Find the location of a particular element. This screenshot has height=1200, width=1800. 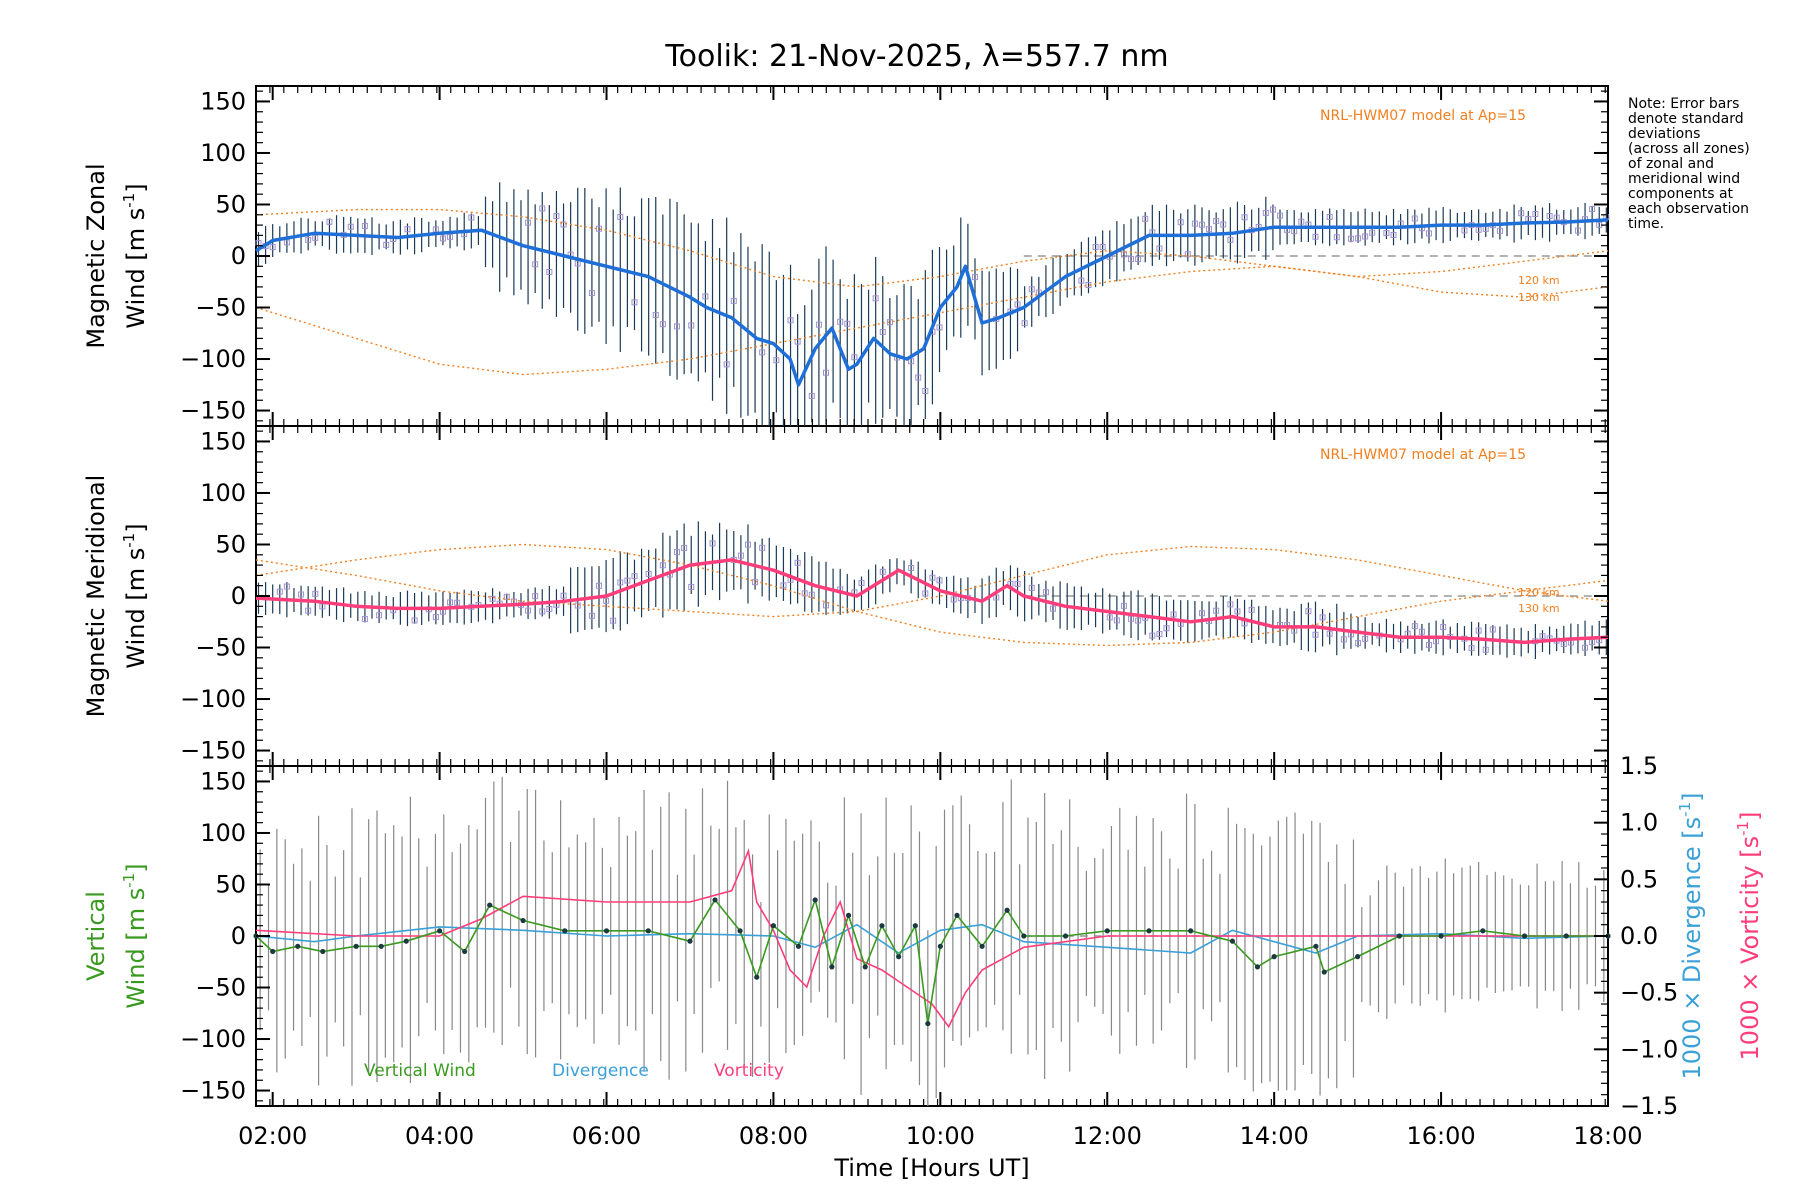

y-tick-label: −150 is located at coordinates (213, 751).